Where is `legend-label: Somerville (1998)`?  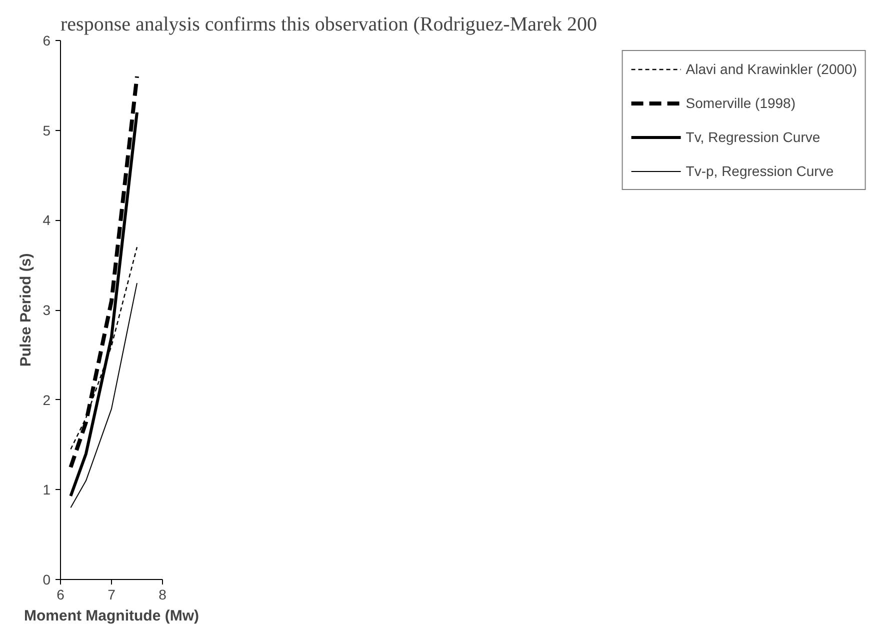 legend-label: Somerville (1998) is located at coordinates (741, 103).